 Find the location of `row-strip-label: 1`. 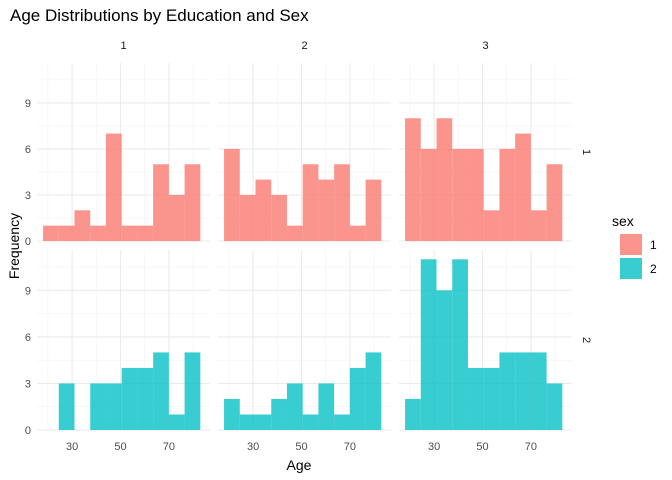

row-strip-label: 1 is located at coordinates (586, 152).